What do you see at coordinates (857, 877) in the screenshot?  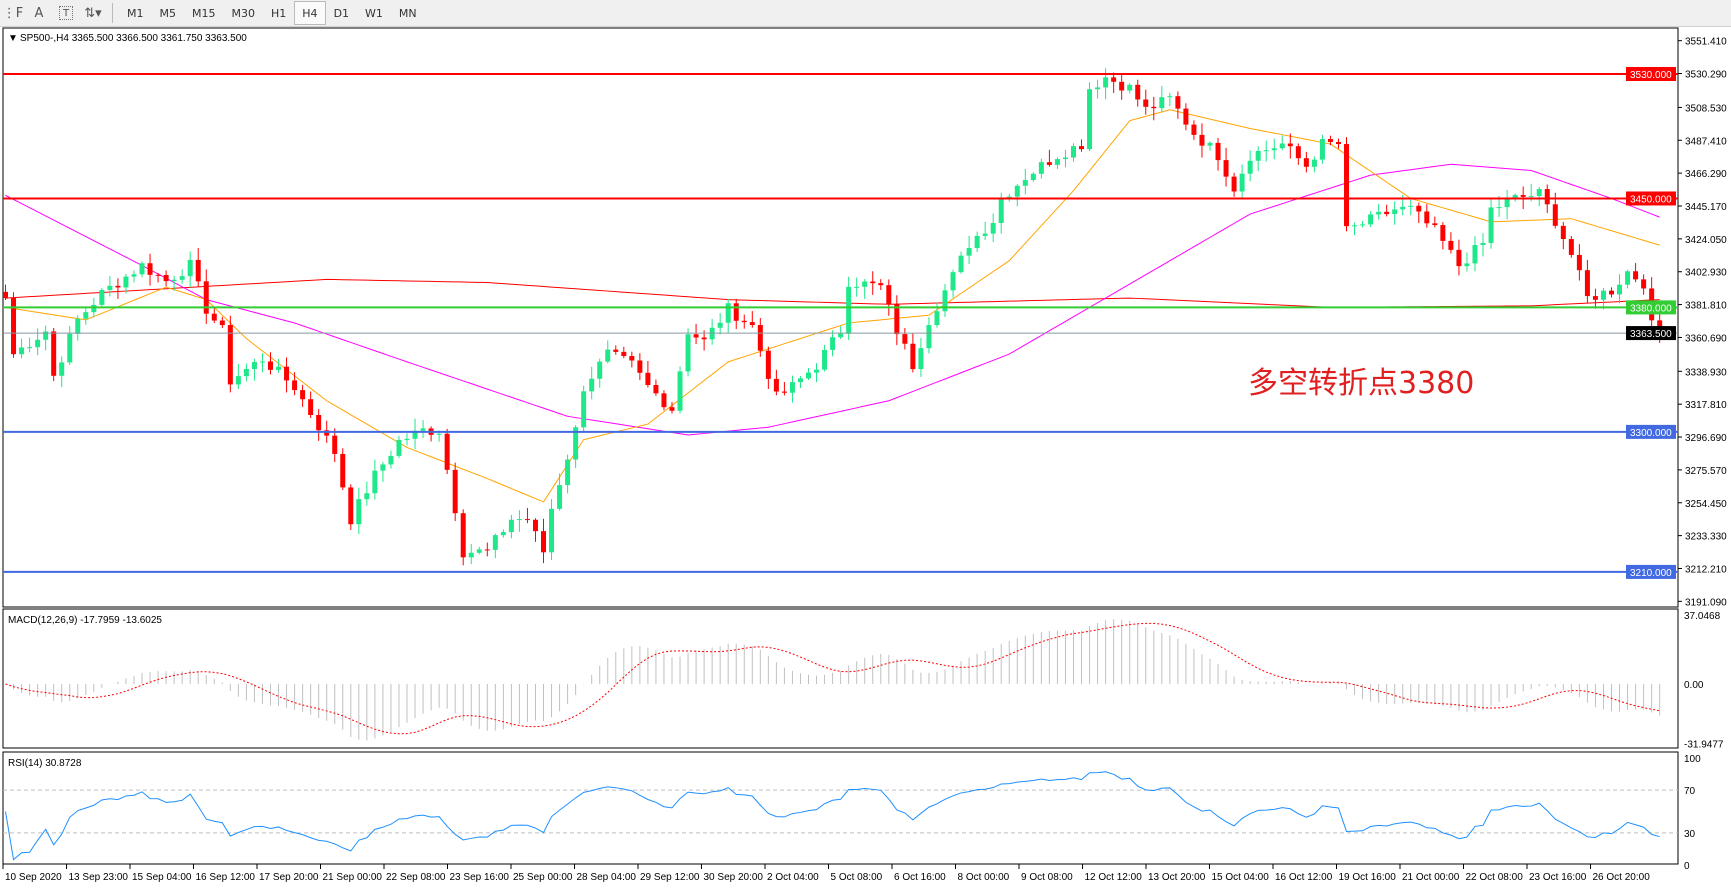 I see `time-label: 5 Oct 08:00` at bounding box center [857, 877].